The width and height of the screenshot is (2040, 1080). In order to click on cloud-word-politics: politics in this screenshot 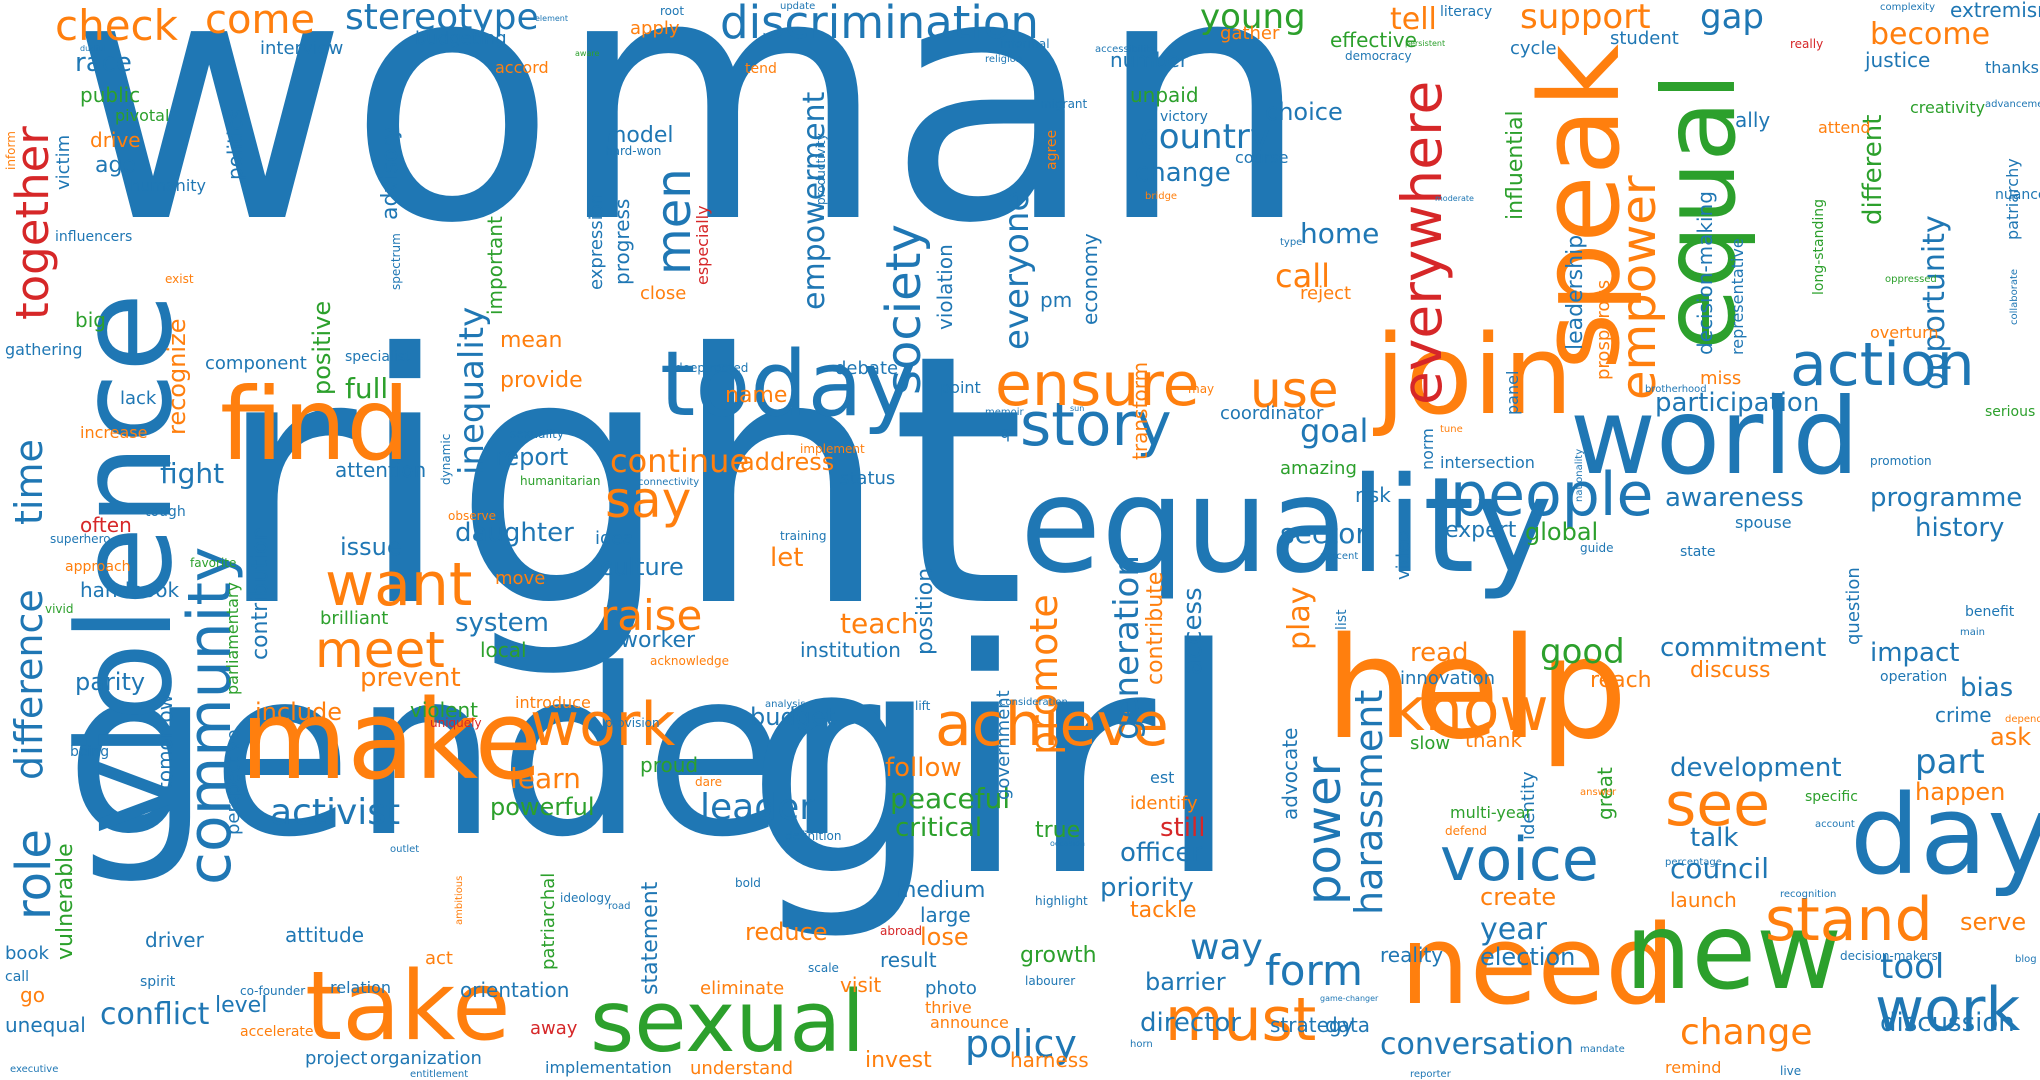, I will do `click(235, 144)`.